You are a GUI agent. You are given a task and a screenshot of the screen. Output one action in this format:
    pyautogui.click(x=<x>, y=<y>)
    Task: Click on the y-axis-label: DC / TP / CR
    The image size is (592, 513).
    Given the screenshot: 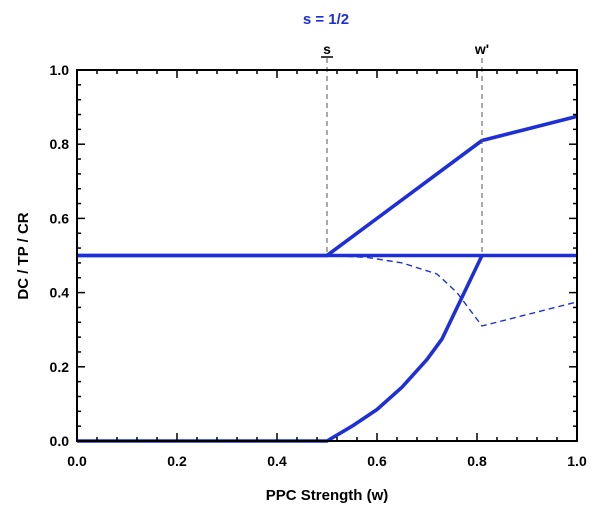 What is the action you would take?
    pyautogui.click(x=23, y=255)
    